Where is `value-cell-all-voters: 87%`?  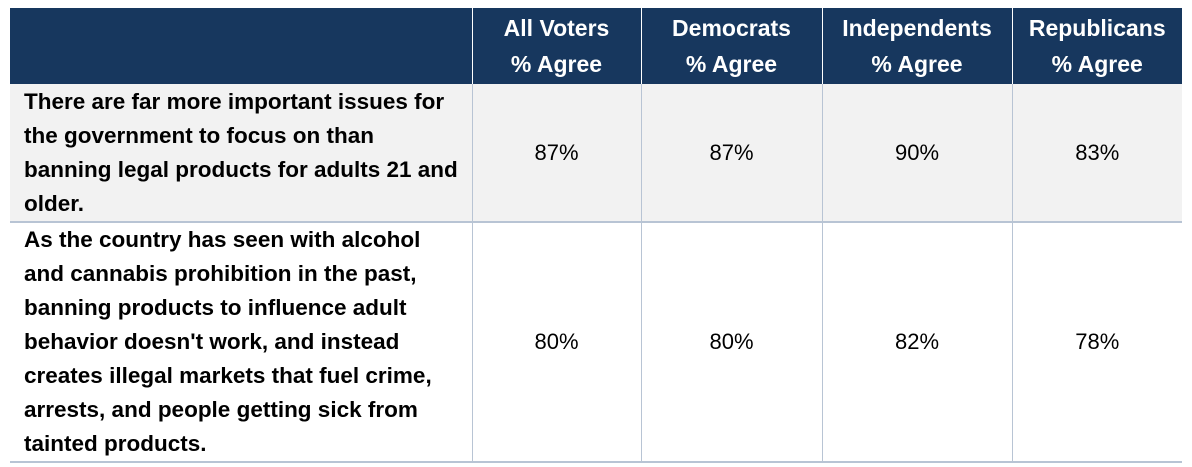 value-cell-all-voters: 87% is located at coordinates (556, 153).